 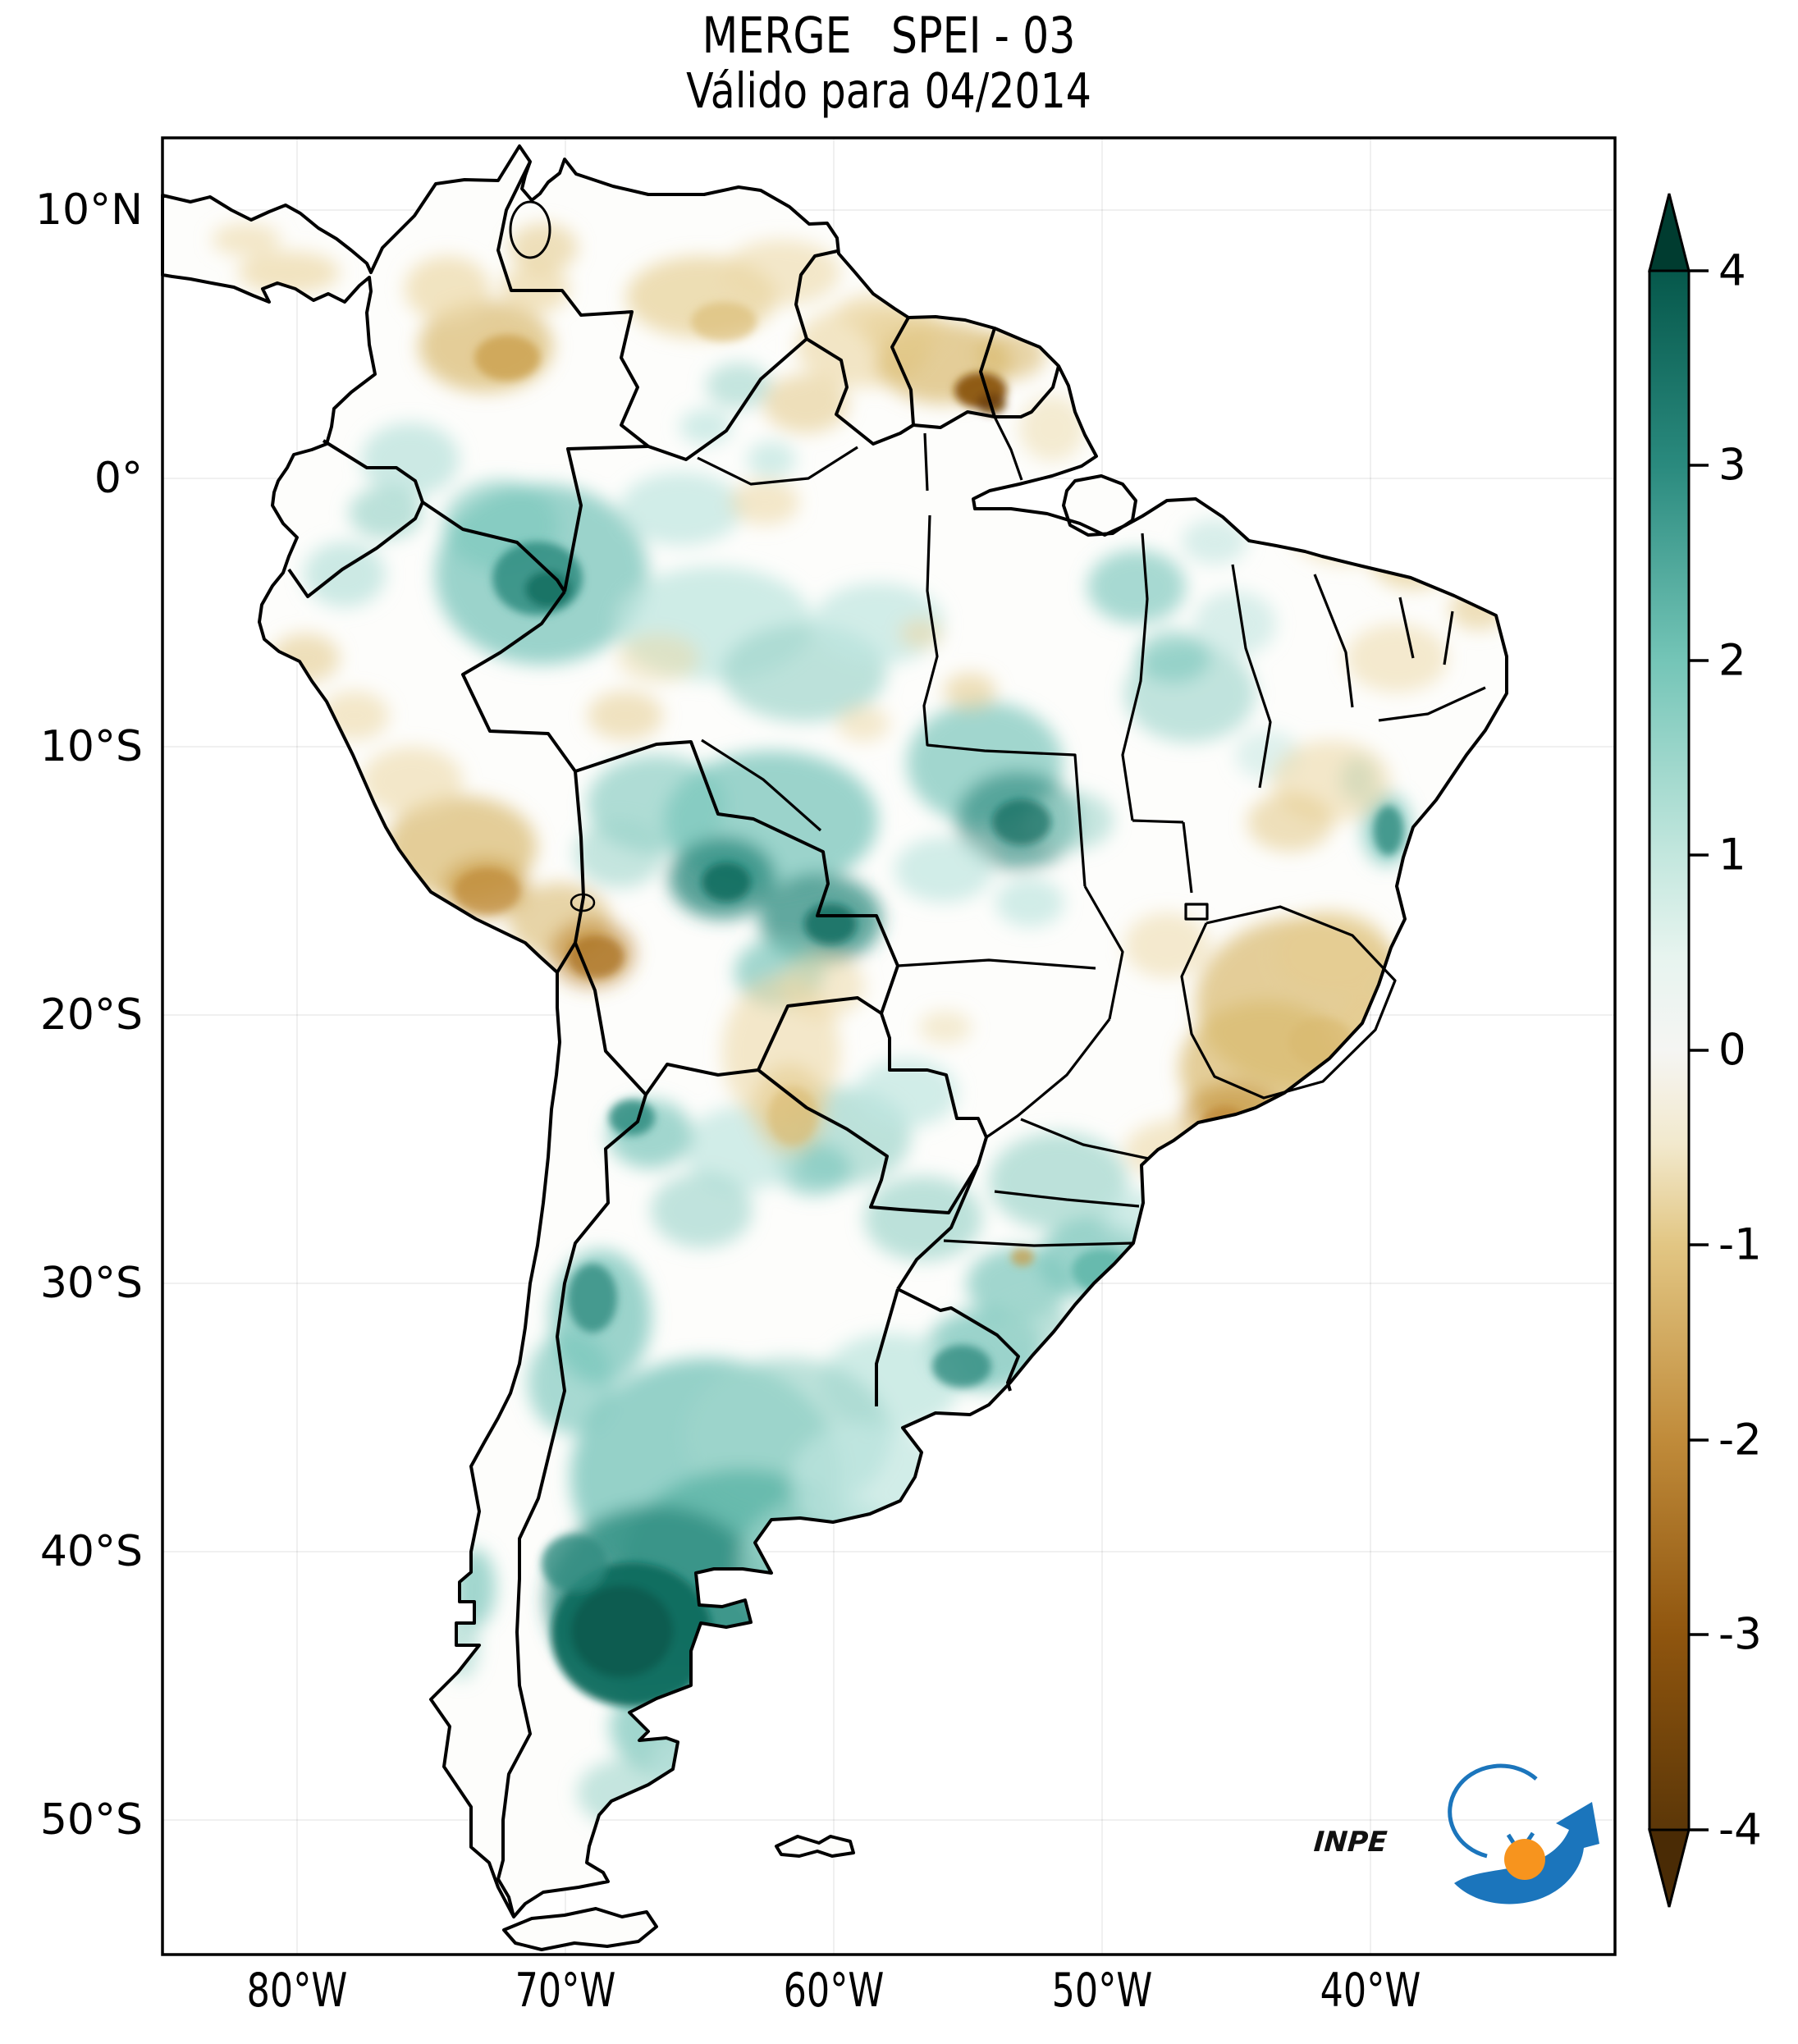 What do you see at coordinates (91, 1551) in the screenshot?
I see `lat-tick-40s: 40°S` at bounding box center [91, 1551].